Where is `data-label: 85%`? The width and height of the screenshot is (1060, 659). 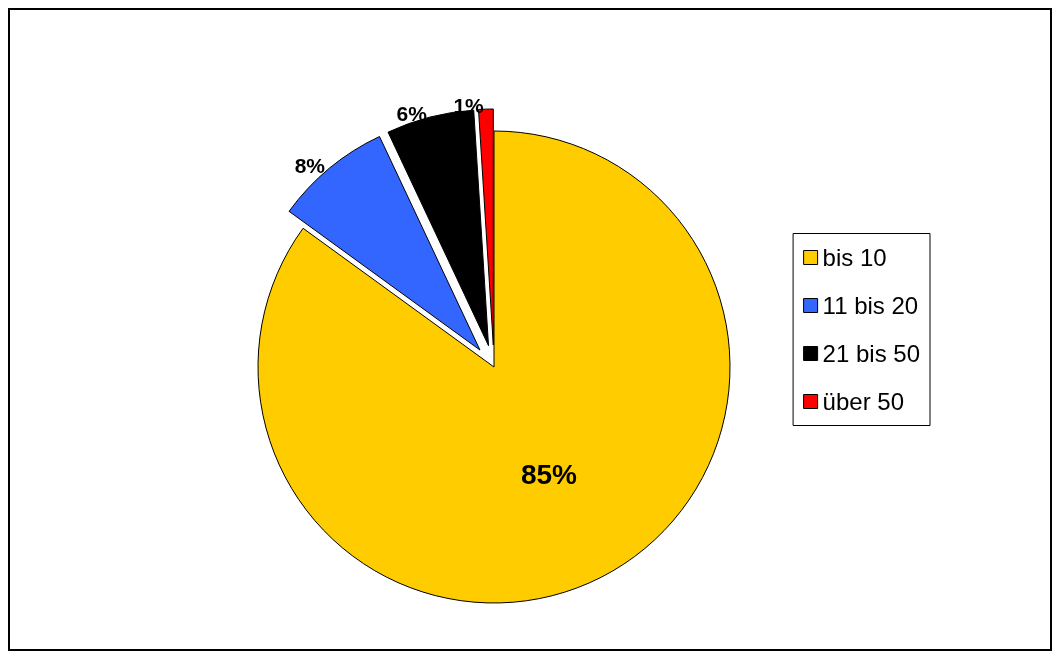
data-label: 85% is located at coordinates (549, 475).